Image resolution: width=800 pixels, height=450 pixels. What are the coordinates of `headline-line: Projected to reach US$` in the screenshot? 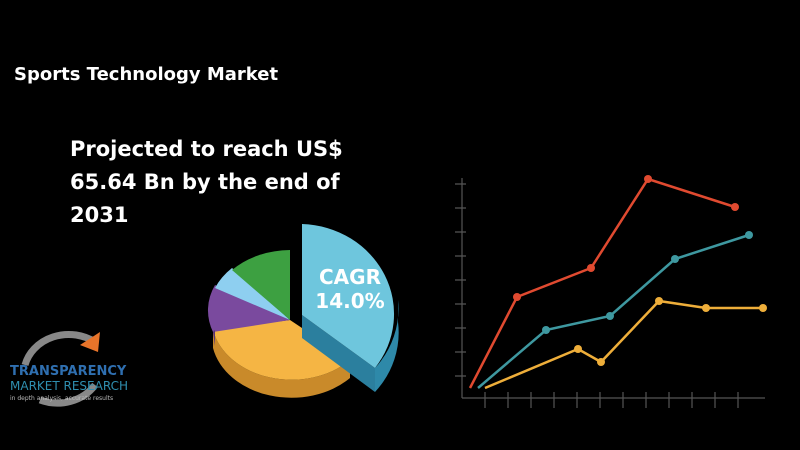 It's located at (206, 149).